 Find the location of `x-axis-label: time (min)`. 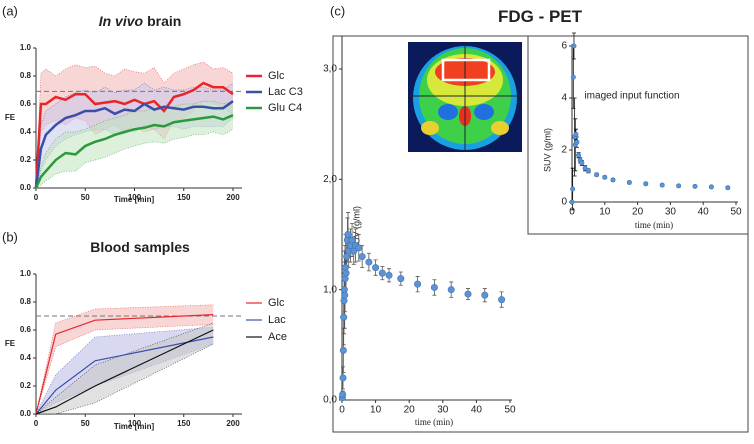

x-axis-label: time (min) is located at coordinates (654, 225).